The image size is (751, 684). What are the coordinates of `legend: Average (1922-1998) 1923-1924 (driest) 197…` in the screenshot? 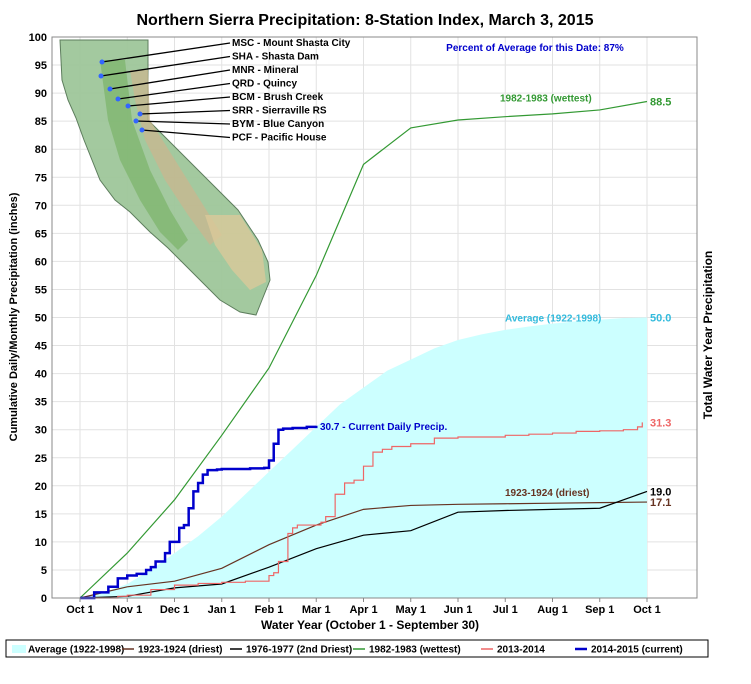 It's located at (357, 648).